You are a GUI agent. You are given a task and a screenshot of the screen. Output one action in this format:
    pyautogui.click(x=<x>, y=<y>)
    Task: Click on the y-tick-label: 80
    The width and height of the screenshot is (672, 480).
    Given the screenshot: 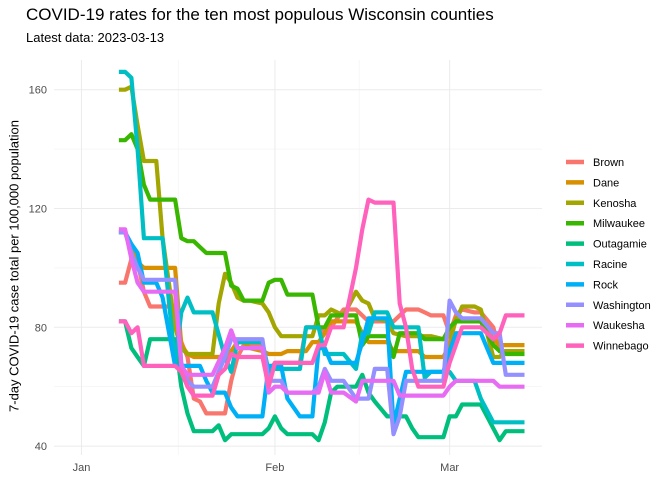 What is the action you would take?
    pyautogui.click(x=41, y=328)
    